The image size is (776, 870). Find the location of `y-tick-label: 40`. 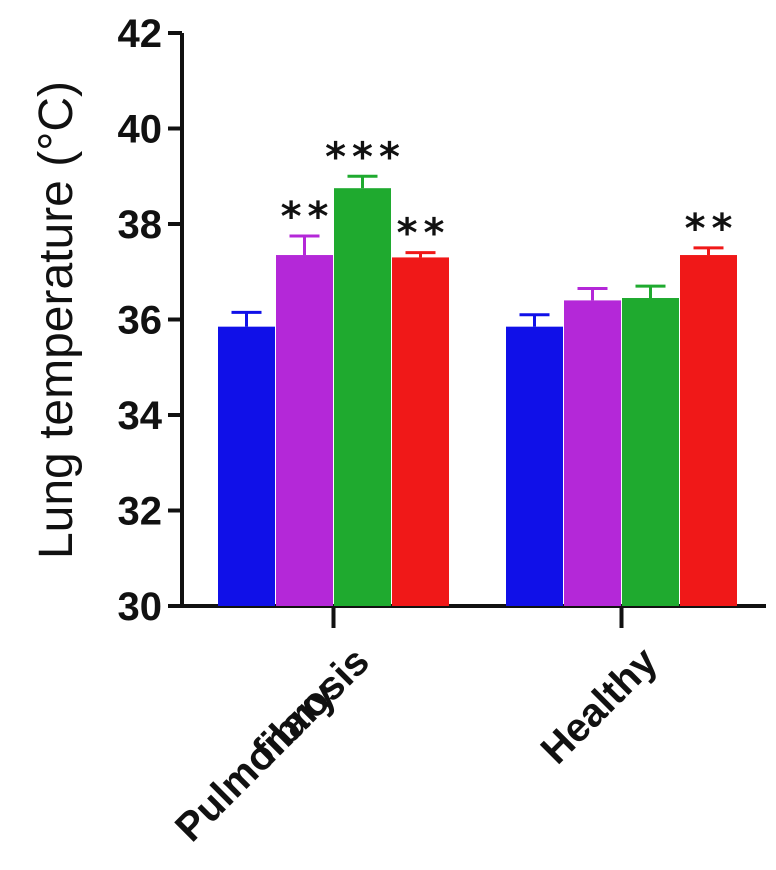

y-tick-label: 40 is located at coordinates (140, 130).